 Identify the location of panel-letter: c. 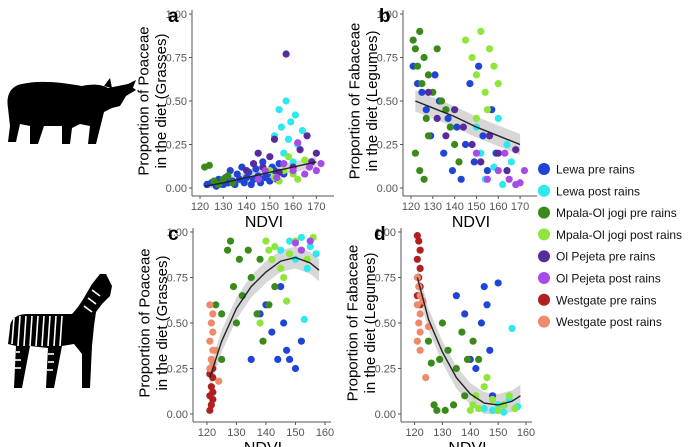
(173, 234).